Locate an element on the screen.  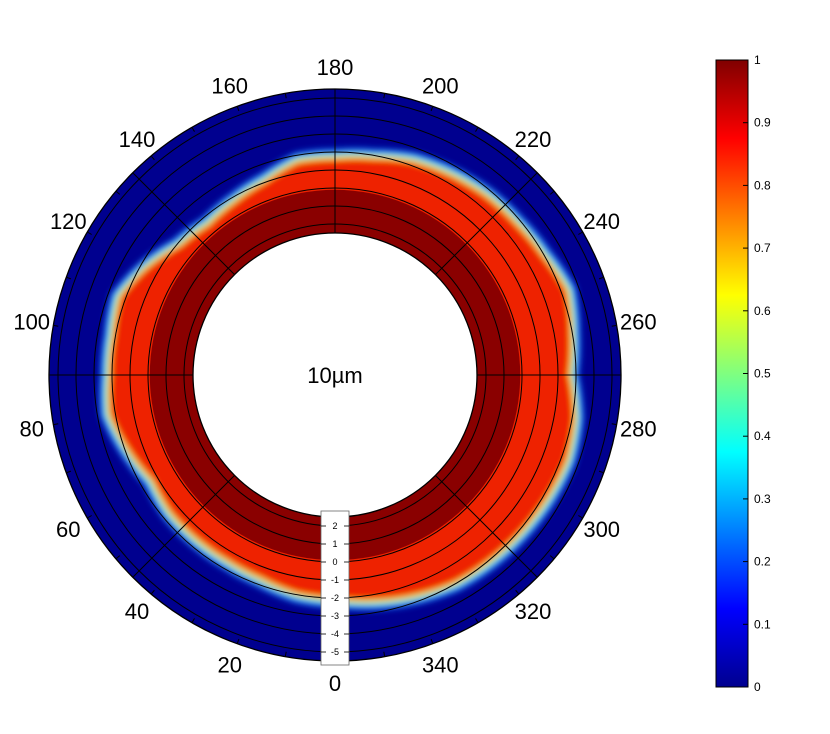
angle-label-60: 60 is located at coordinates (68, 529).